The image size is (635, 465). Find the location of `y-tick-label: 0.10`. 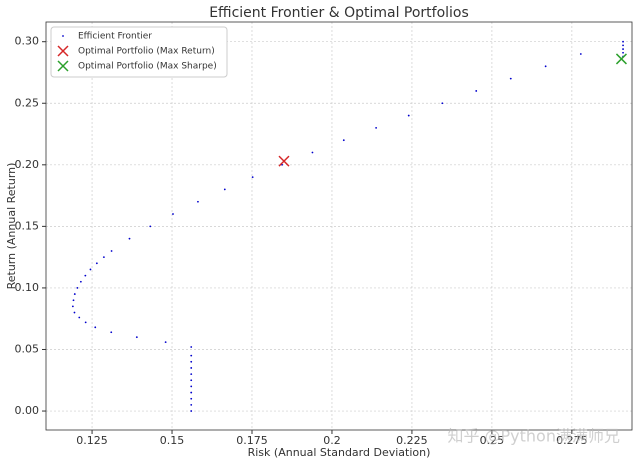

y-tick-label: 0.10 is located at coordinates (27, 287).